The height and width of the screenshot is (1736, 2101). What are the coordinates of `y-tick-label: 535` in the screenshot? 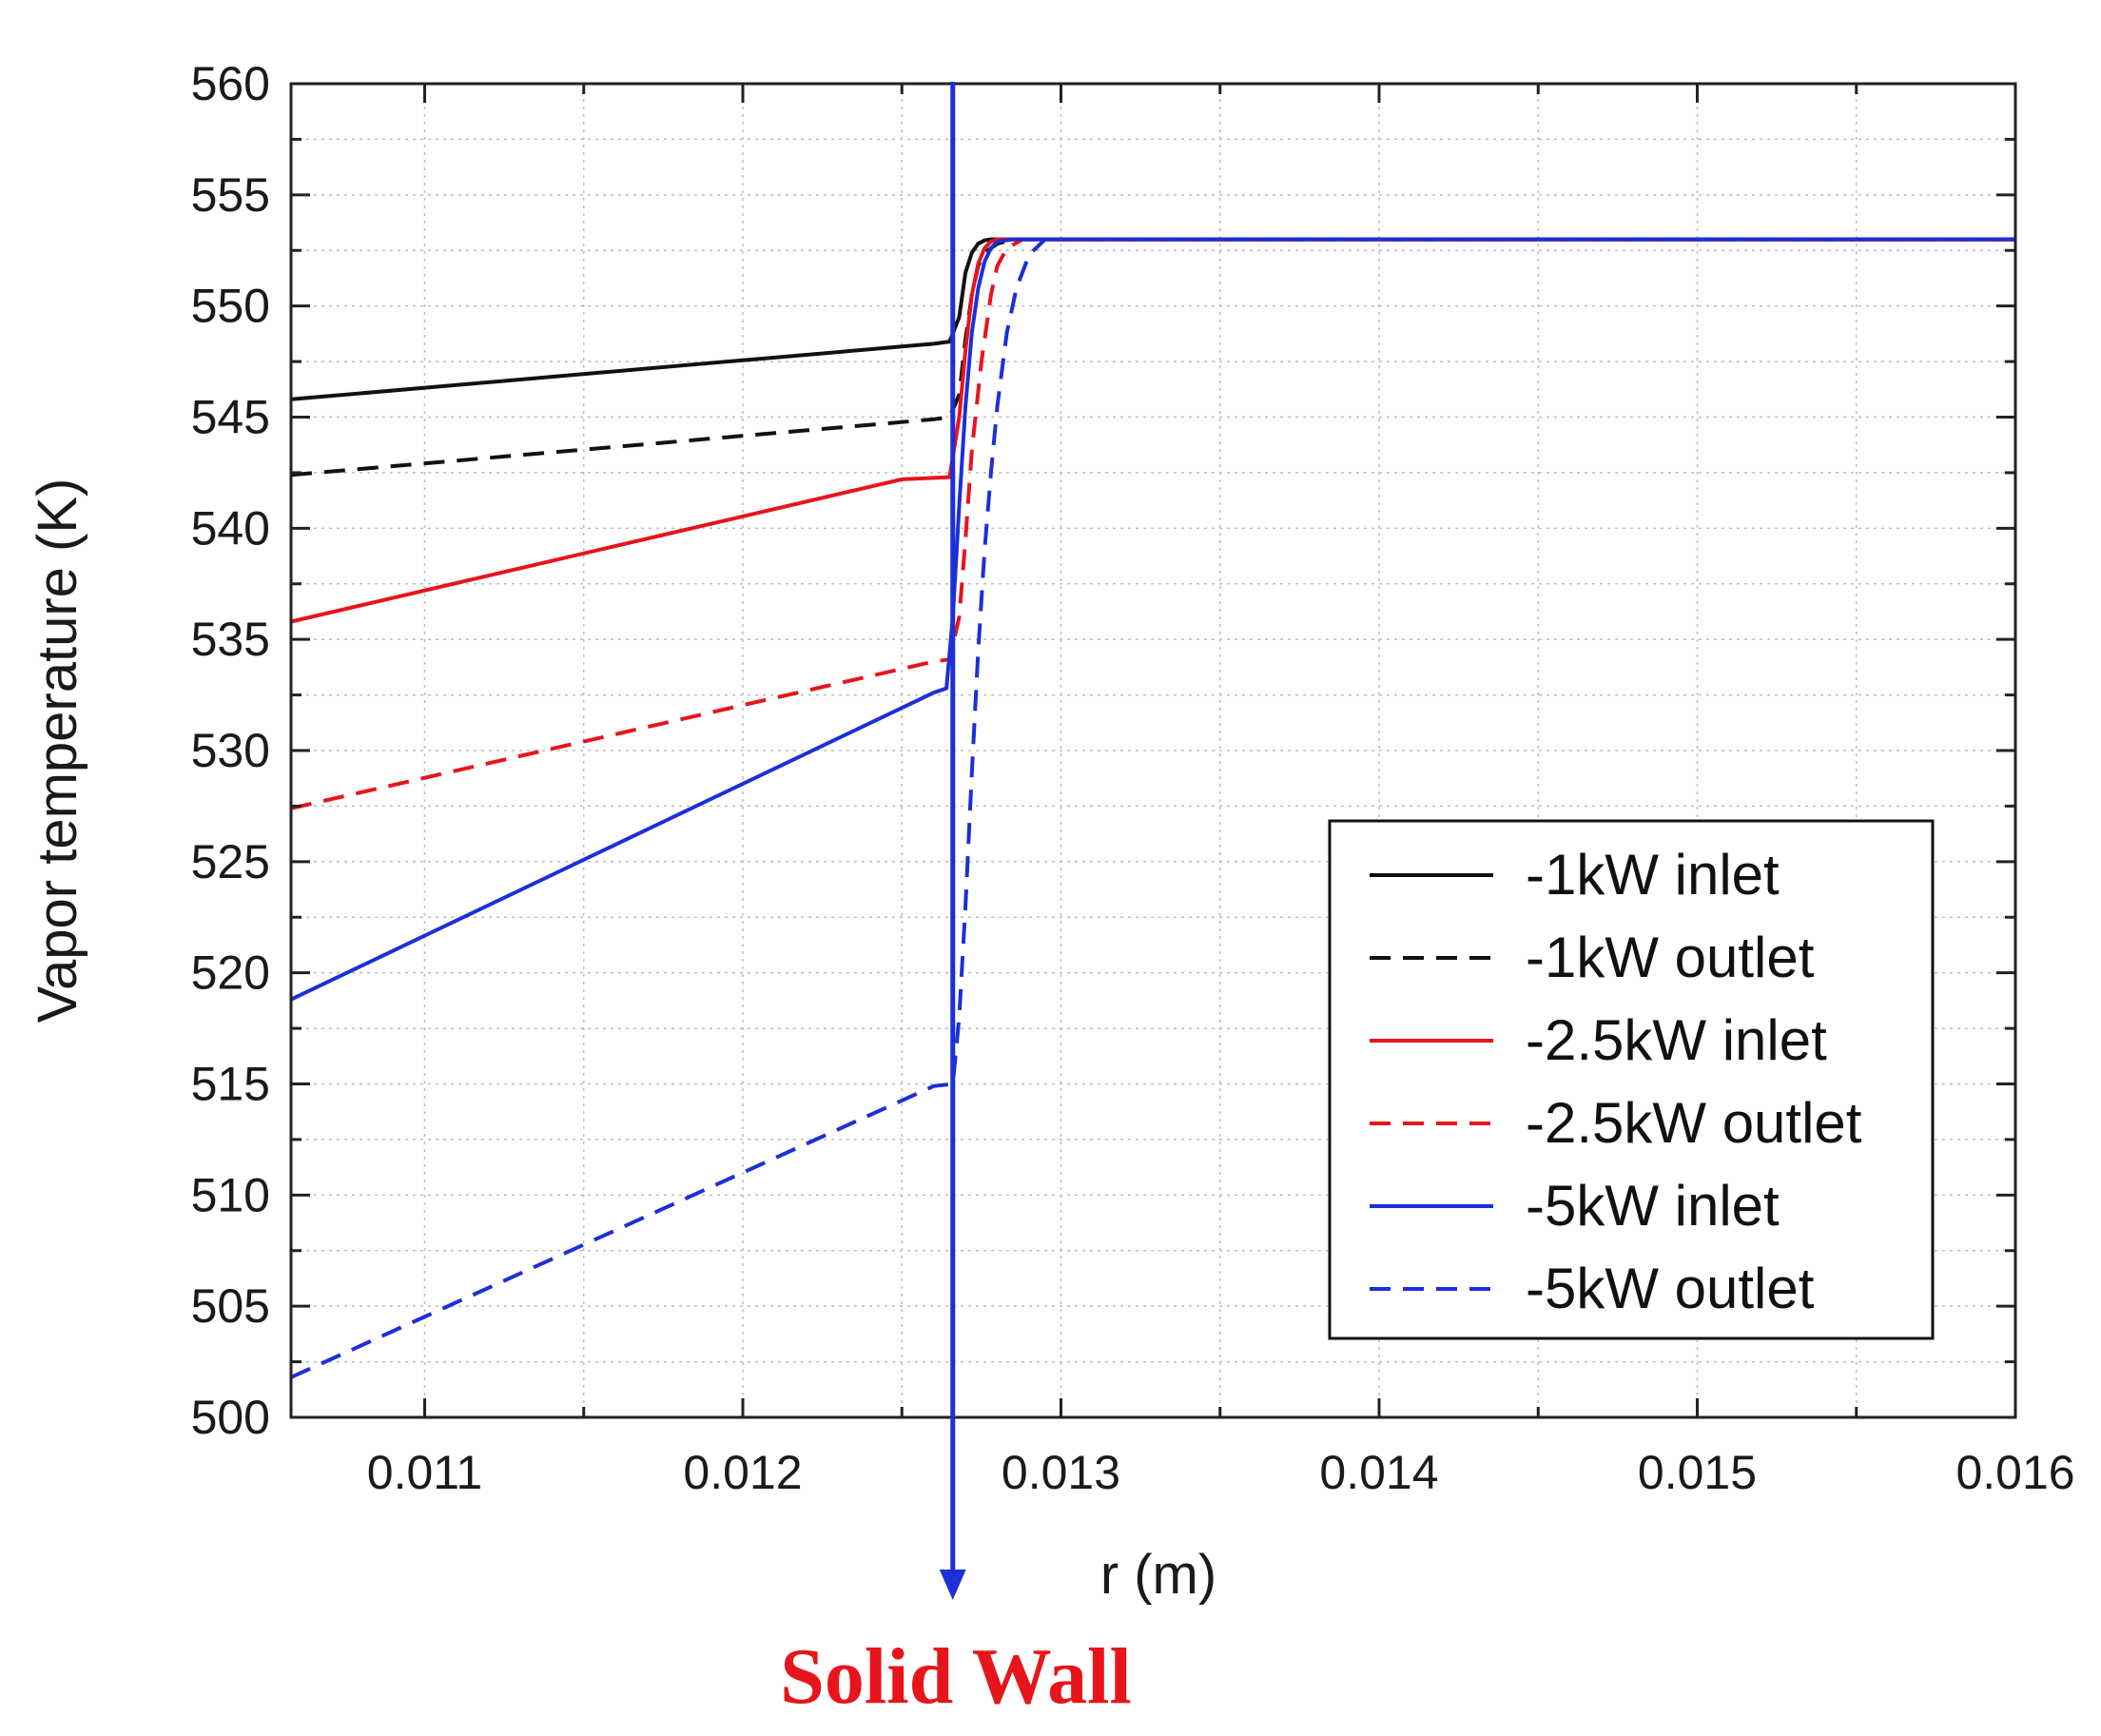 It's located at (230, 640).